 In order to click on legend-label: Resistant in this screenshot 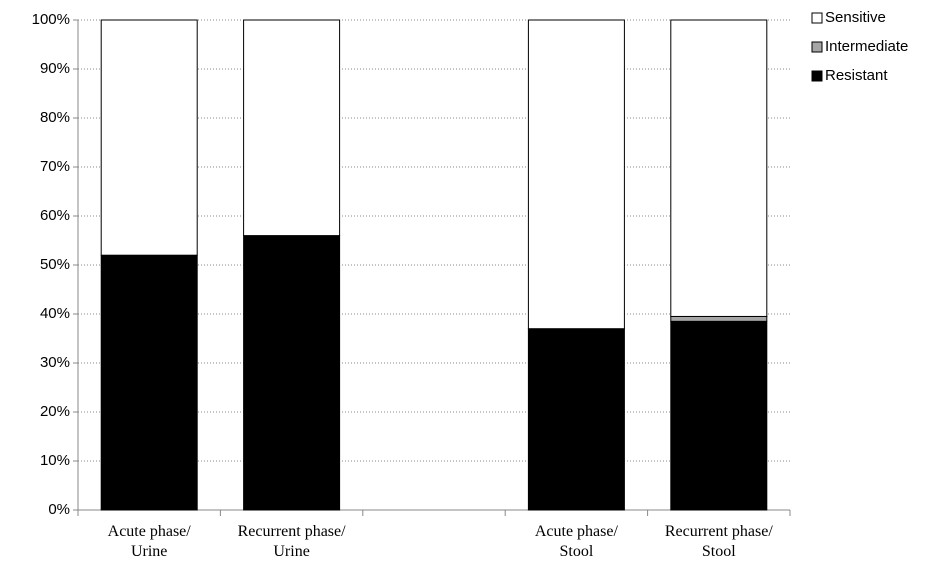, I will do `click(856, 75)`.